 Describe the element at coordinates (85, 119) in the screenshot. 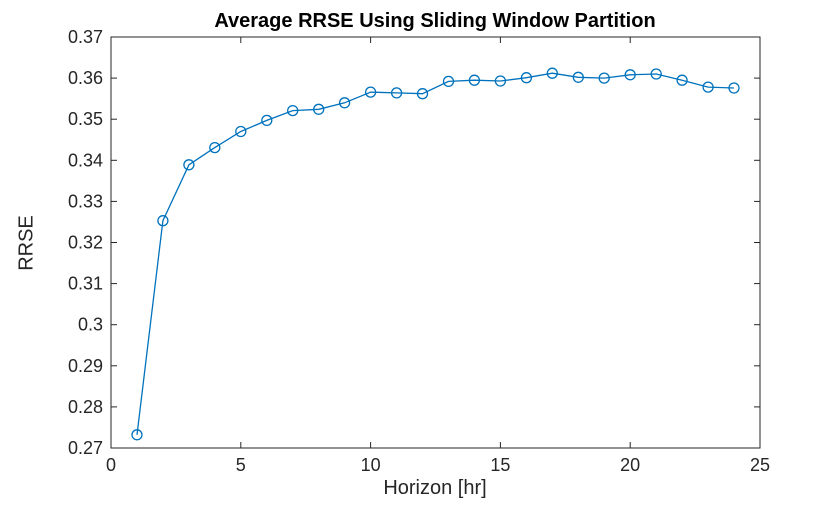

I see `y-tick-label: 0.35` at that location.